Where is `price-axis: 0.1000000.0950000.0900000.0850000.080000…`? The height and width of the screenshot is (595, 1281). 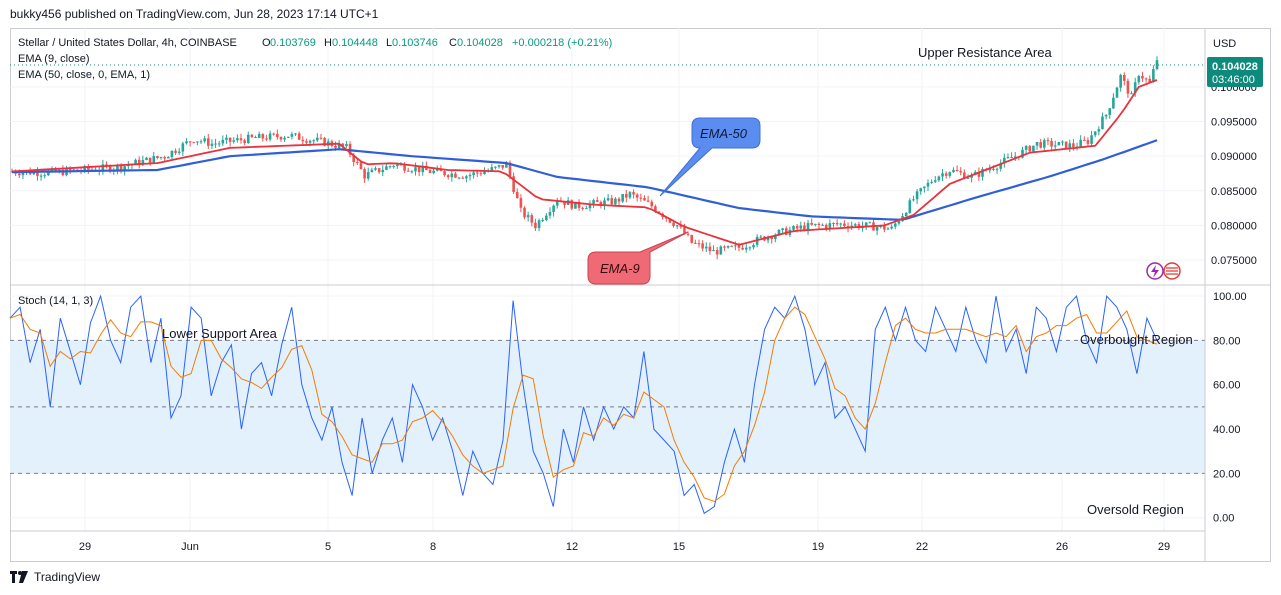
price-axis: 0.1000000.0950000.0900000.0850000.080000… is located at coordinates (1234, 174).